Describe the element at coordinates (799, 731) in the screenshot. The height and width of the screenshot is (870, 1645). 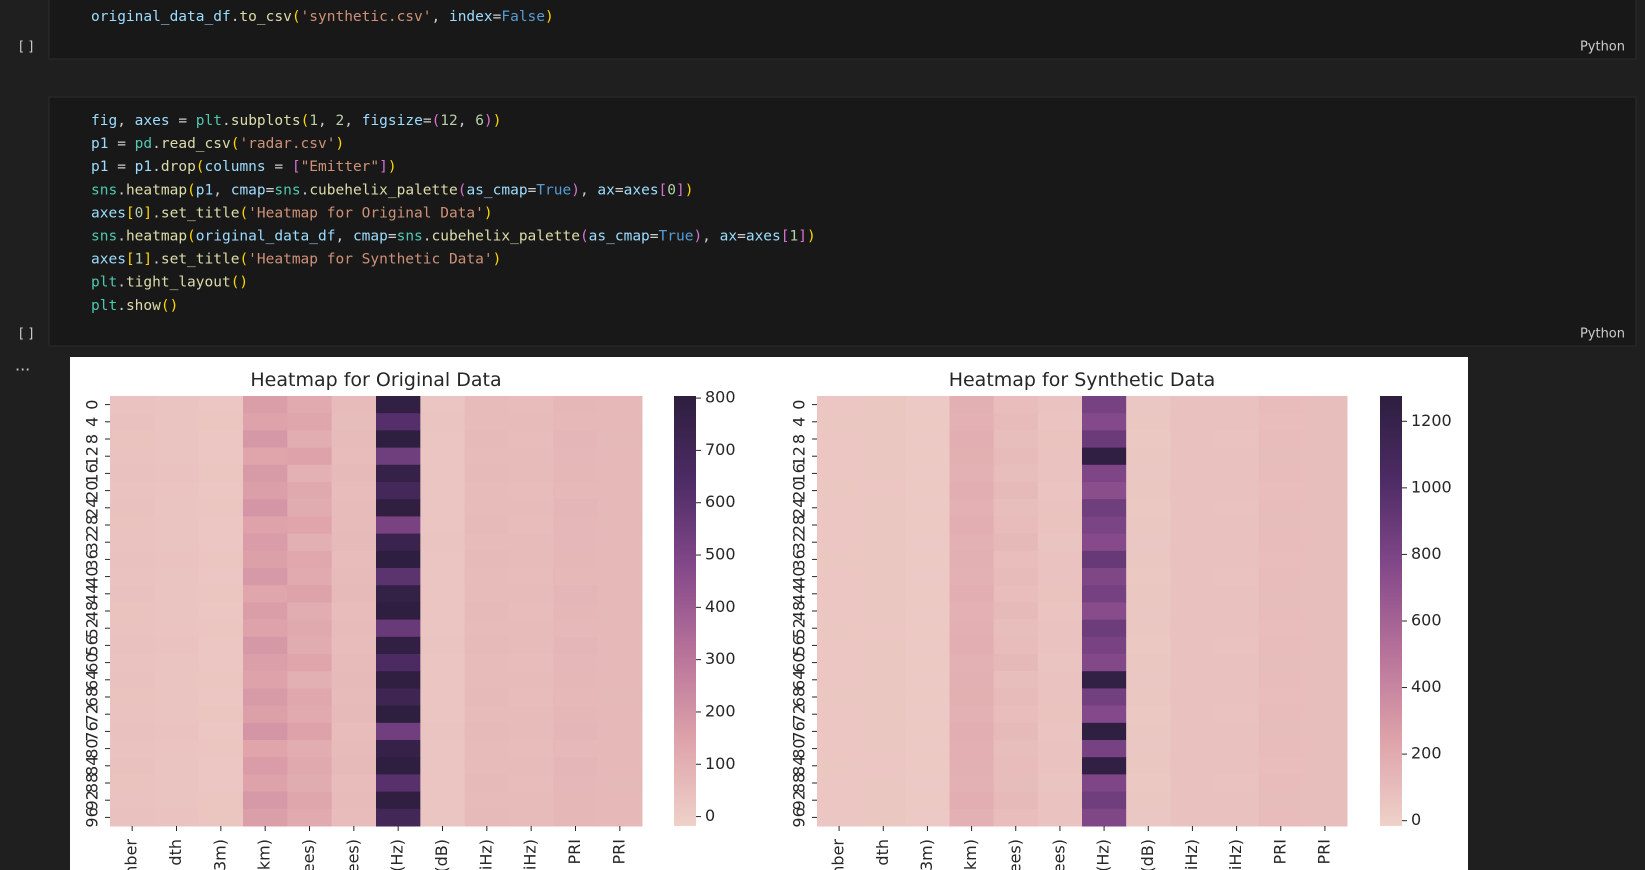
I see `y-tick-label: 76` at that location.